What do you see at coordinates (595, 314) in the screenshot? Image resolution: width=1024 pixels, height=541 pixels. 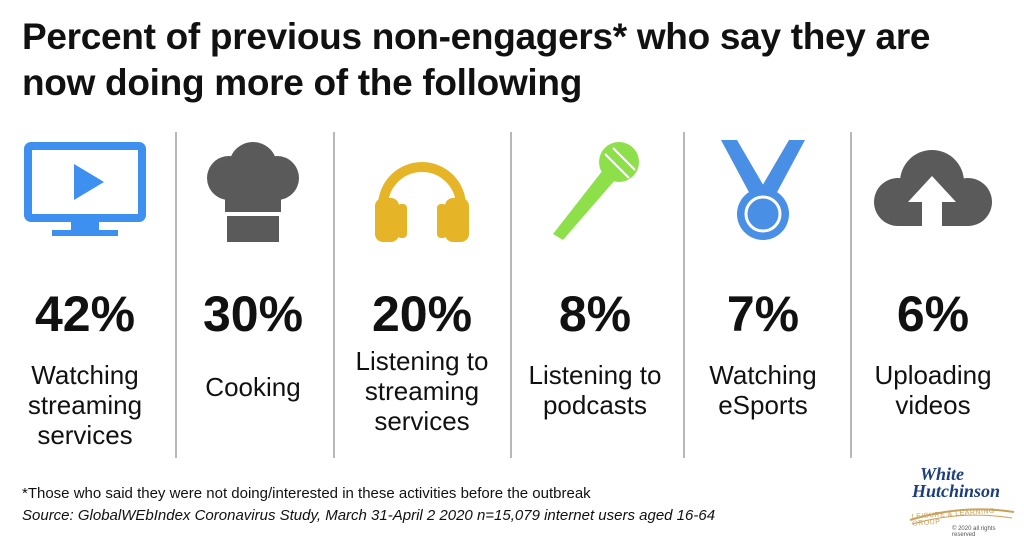 I see `percent-value: 8%` at bounding box center [595, 314].